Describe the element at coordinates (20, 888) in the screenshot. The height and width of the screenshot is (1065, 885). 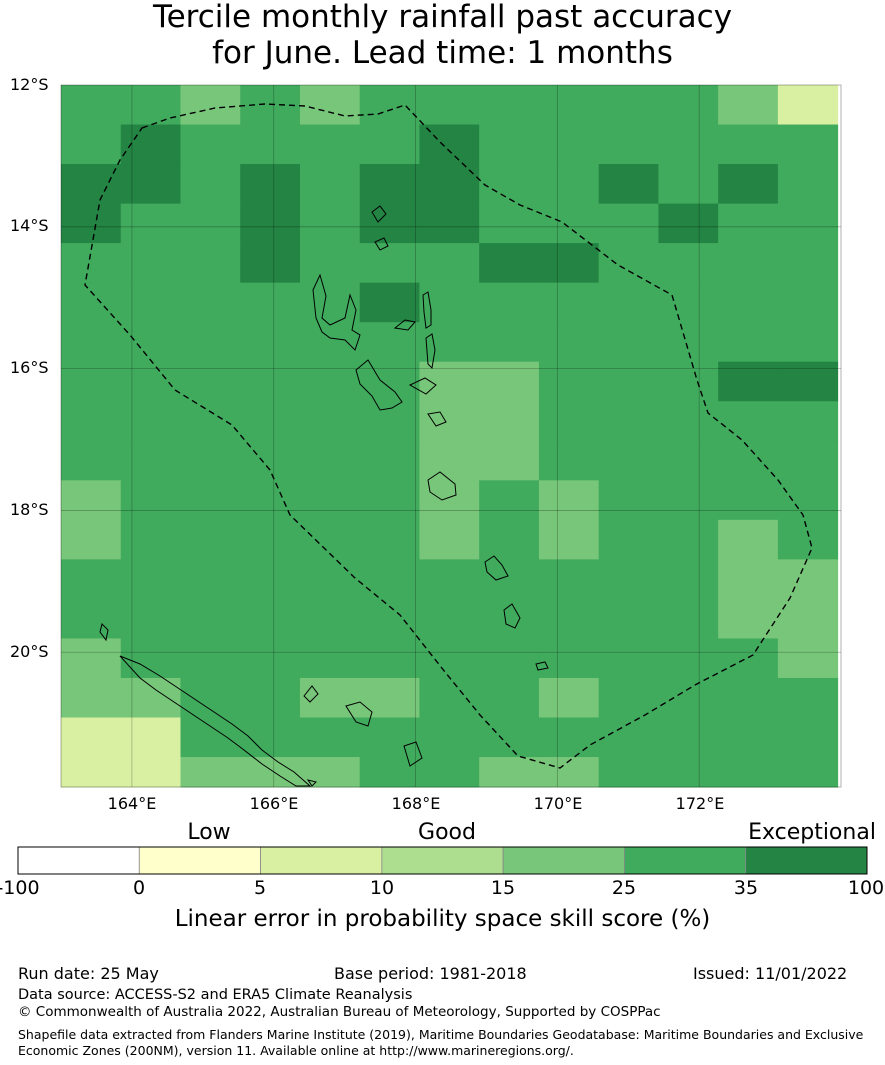
I see `colorbar-tick-label: -100` at that location.